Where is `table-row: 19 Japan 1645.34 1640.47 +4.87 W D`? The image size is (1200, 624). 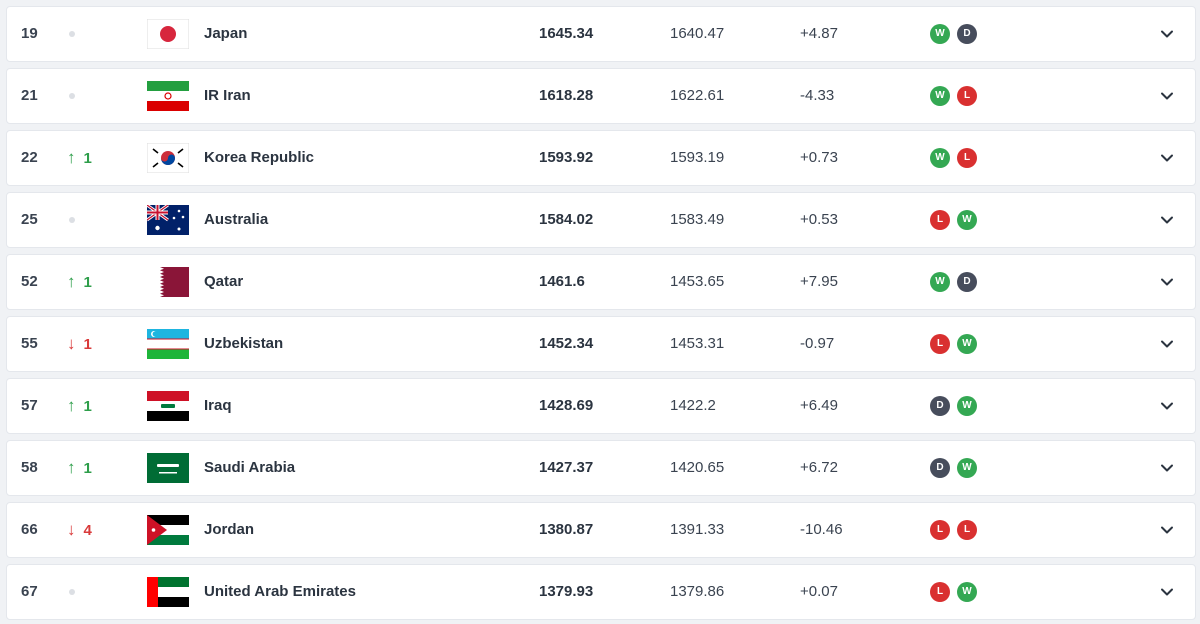
table-row: 19 Japan 1645.34 1640.47 +4.87 W D is located at coordinates (601, 34).